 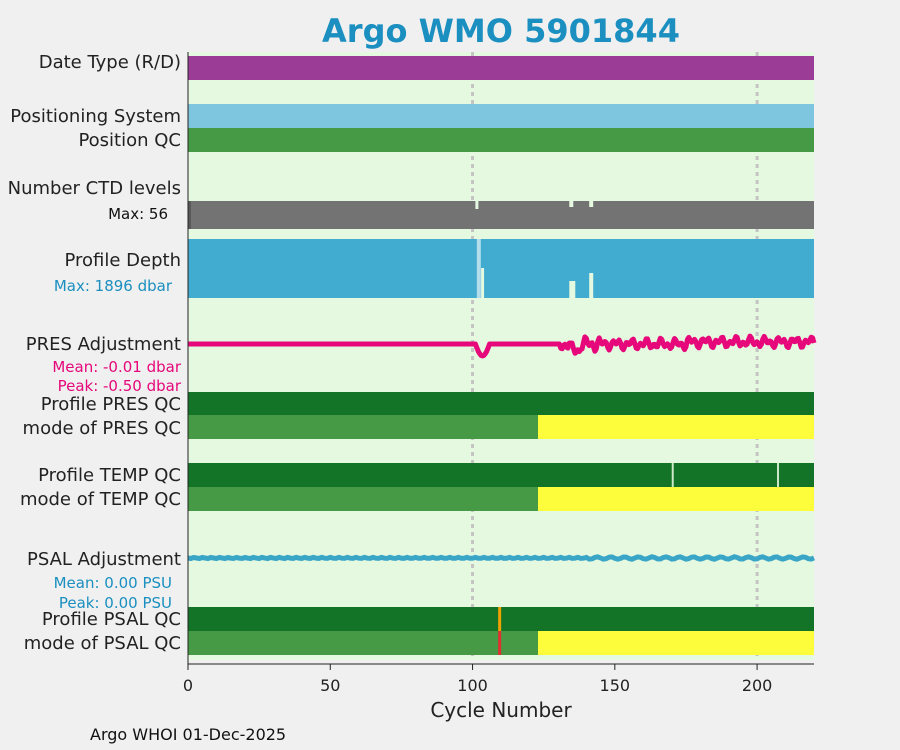 What do you see at coordinates (103, 344) in the screenshot?
I see `label-pres-adjustment: PRES Adjustment` at bounding box center [103, 344].